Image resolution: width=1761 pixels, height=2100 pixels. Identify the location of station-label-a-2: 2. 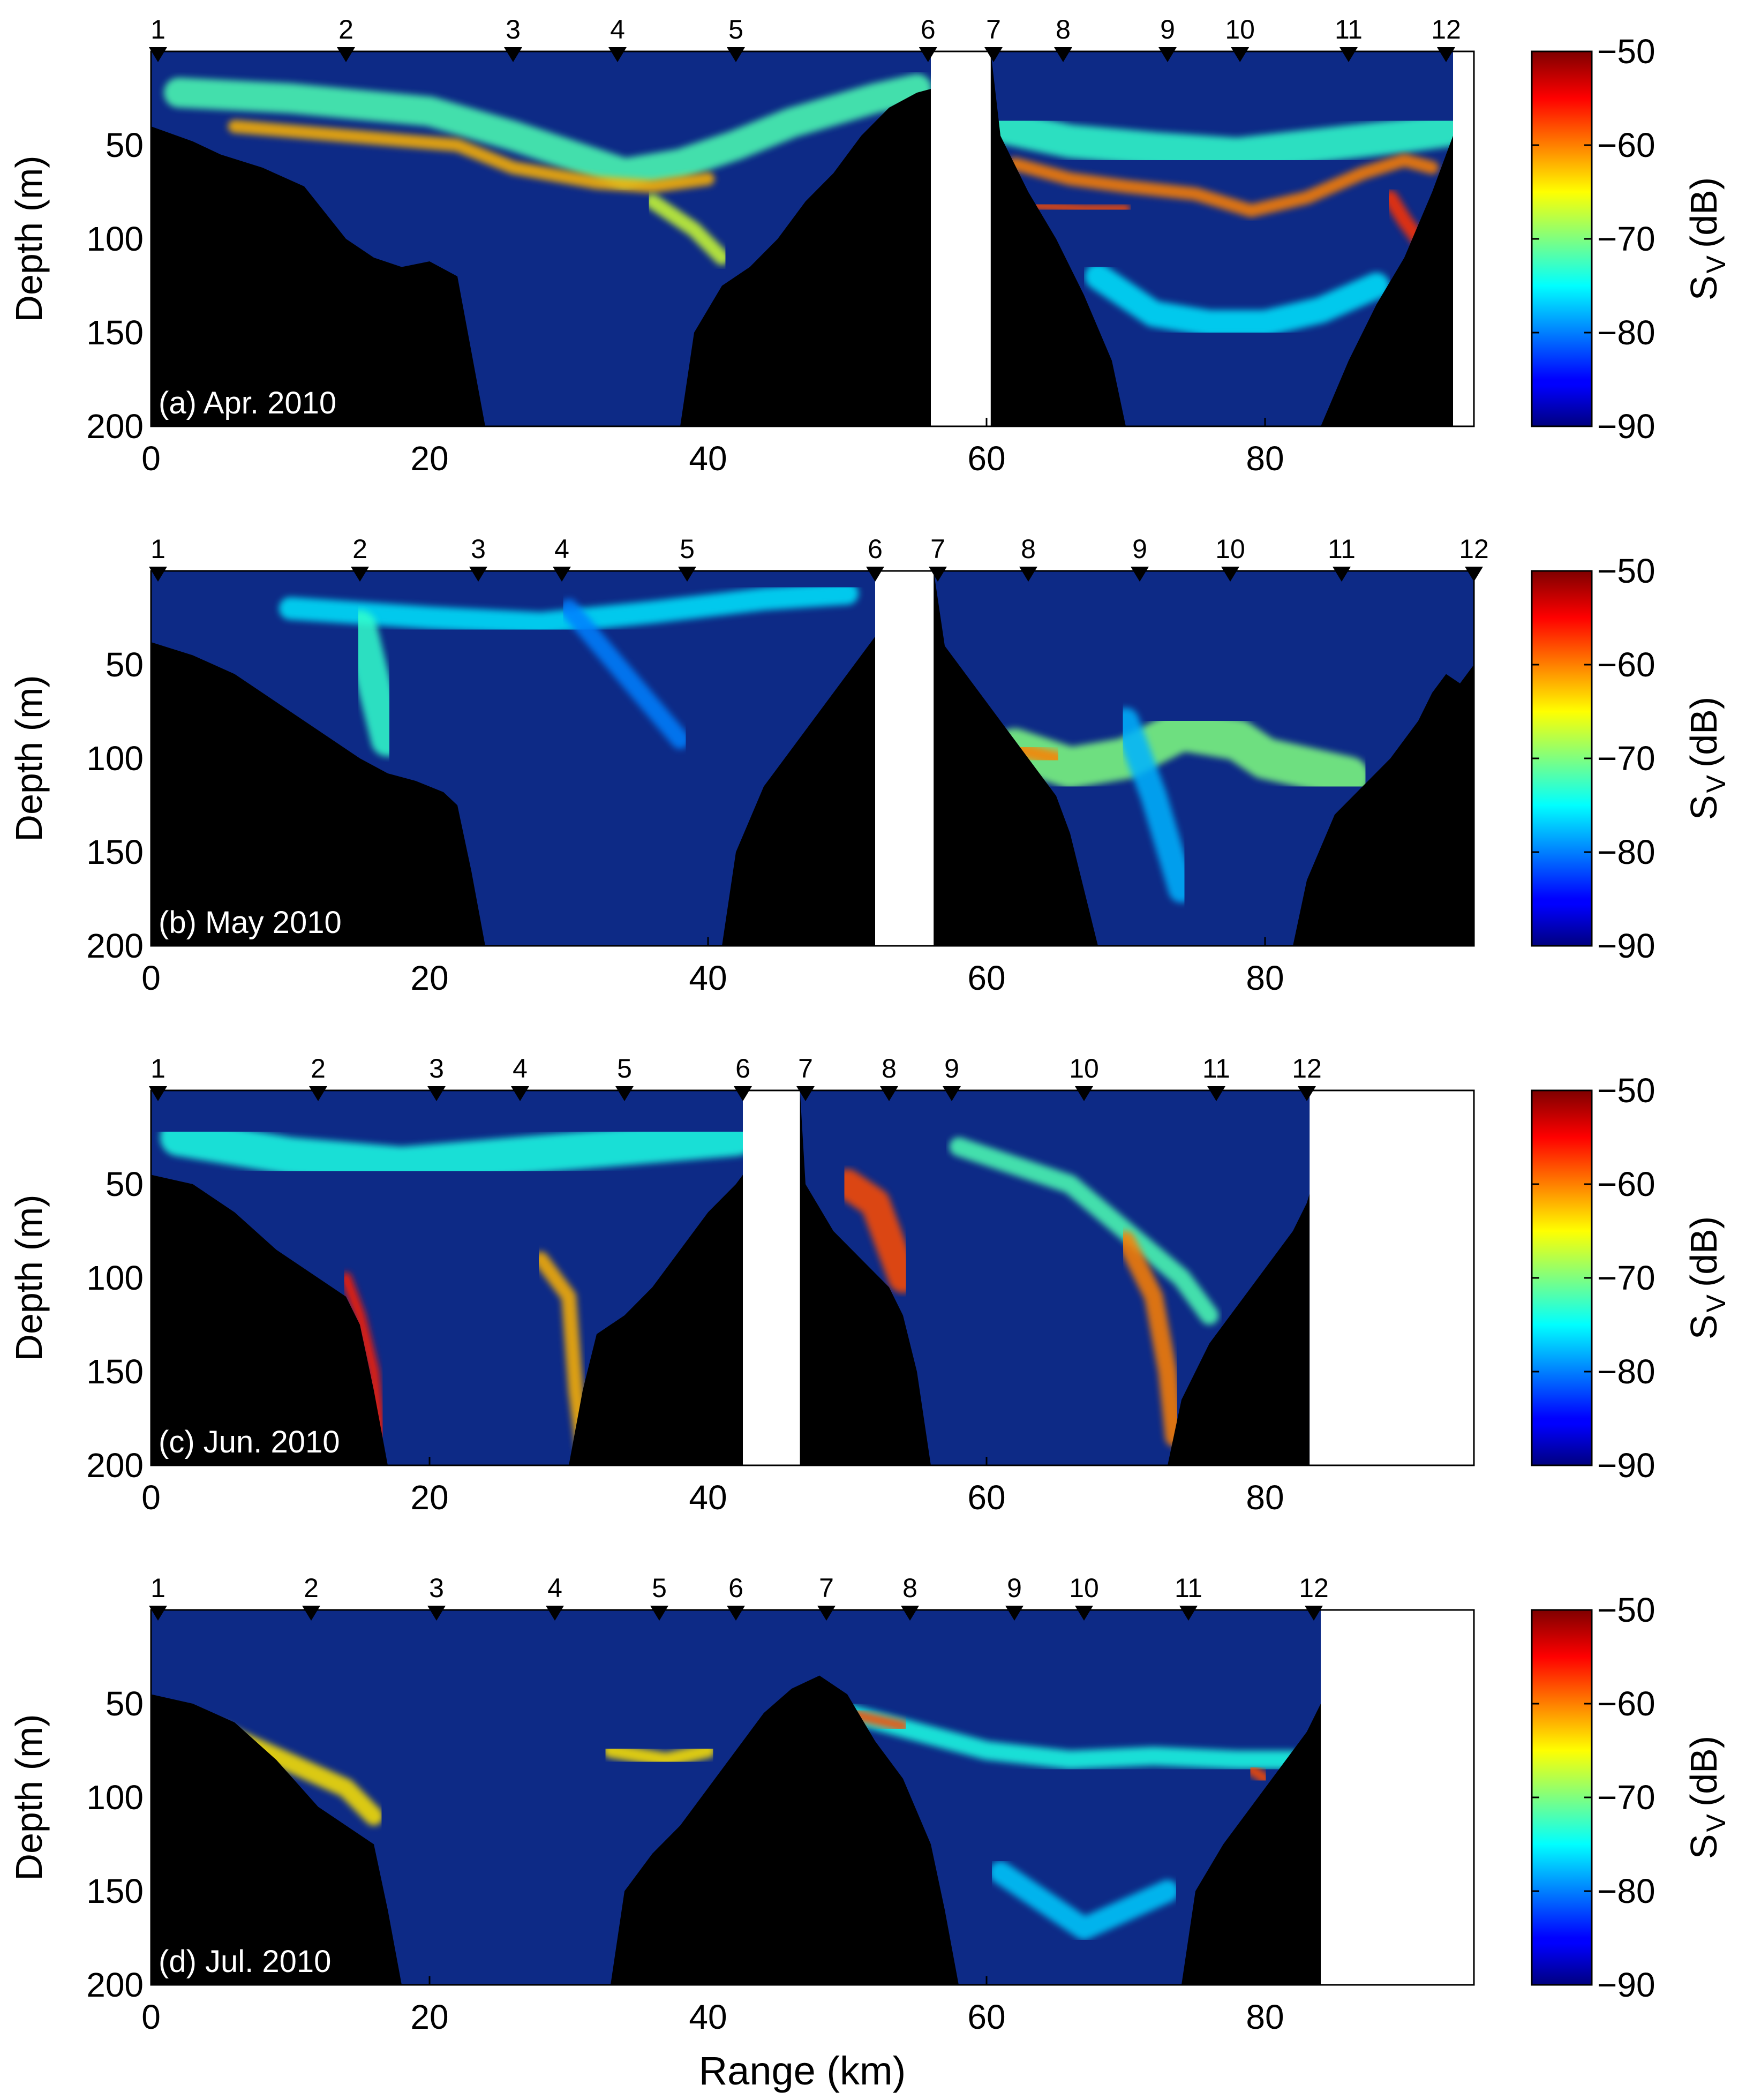
(345, 29).